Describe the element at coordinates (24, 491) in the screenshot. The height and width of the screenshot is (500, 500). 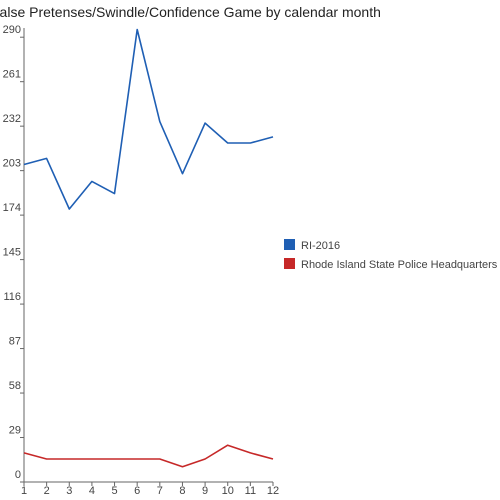
I see `x-tick-label: 1` at that location.